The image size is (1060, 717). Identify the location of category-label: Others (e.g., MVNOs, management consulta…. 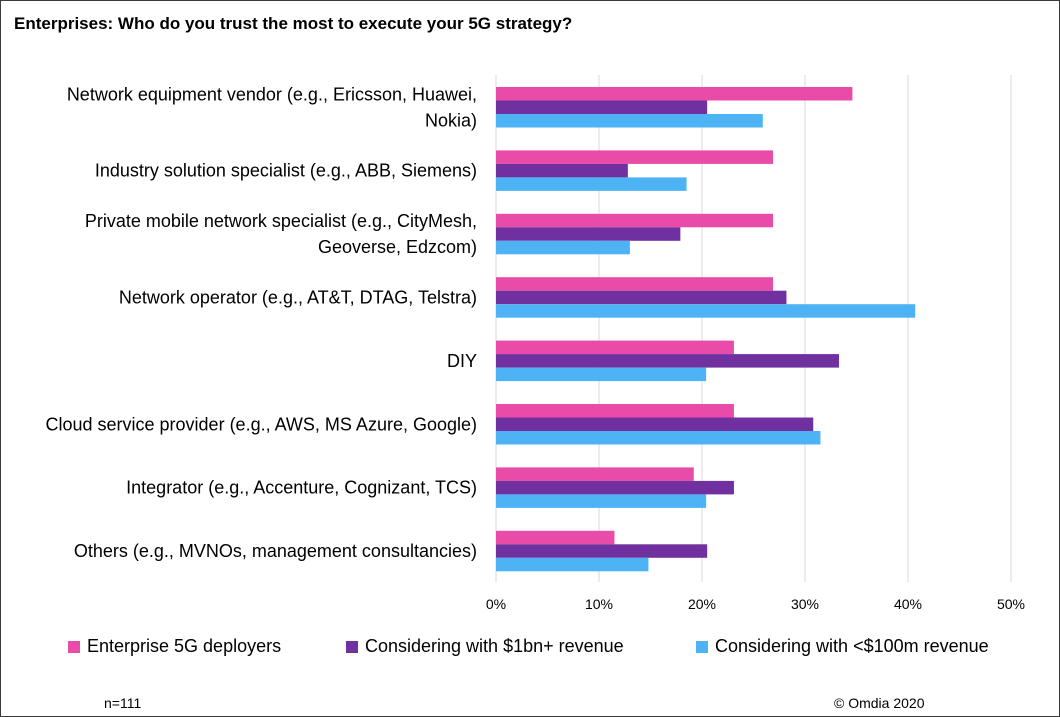
(275, 551).